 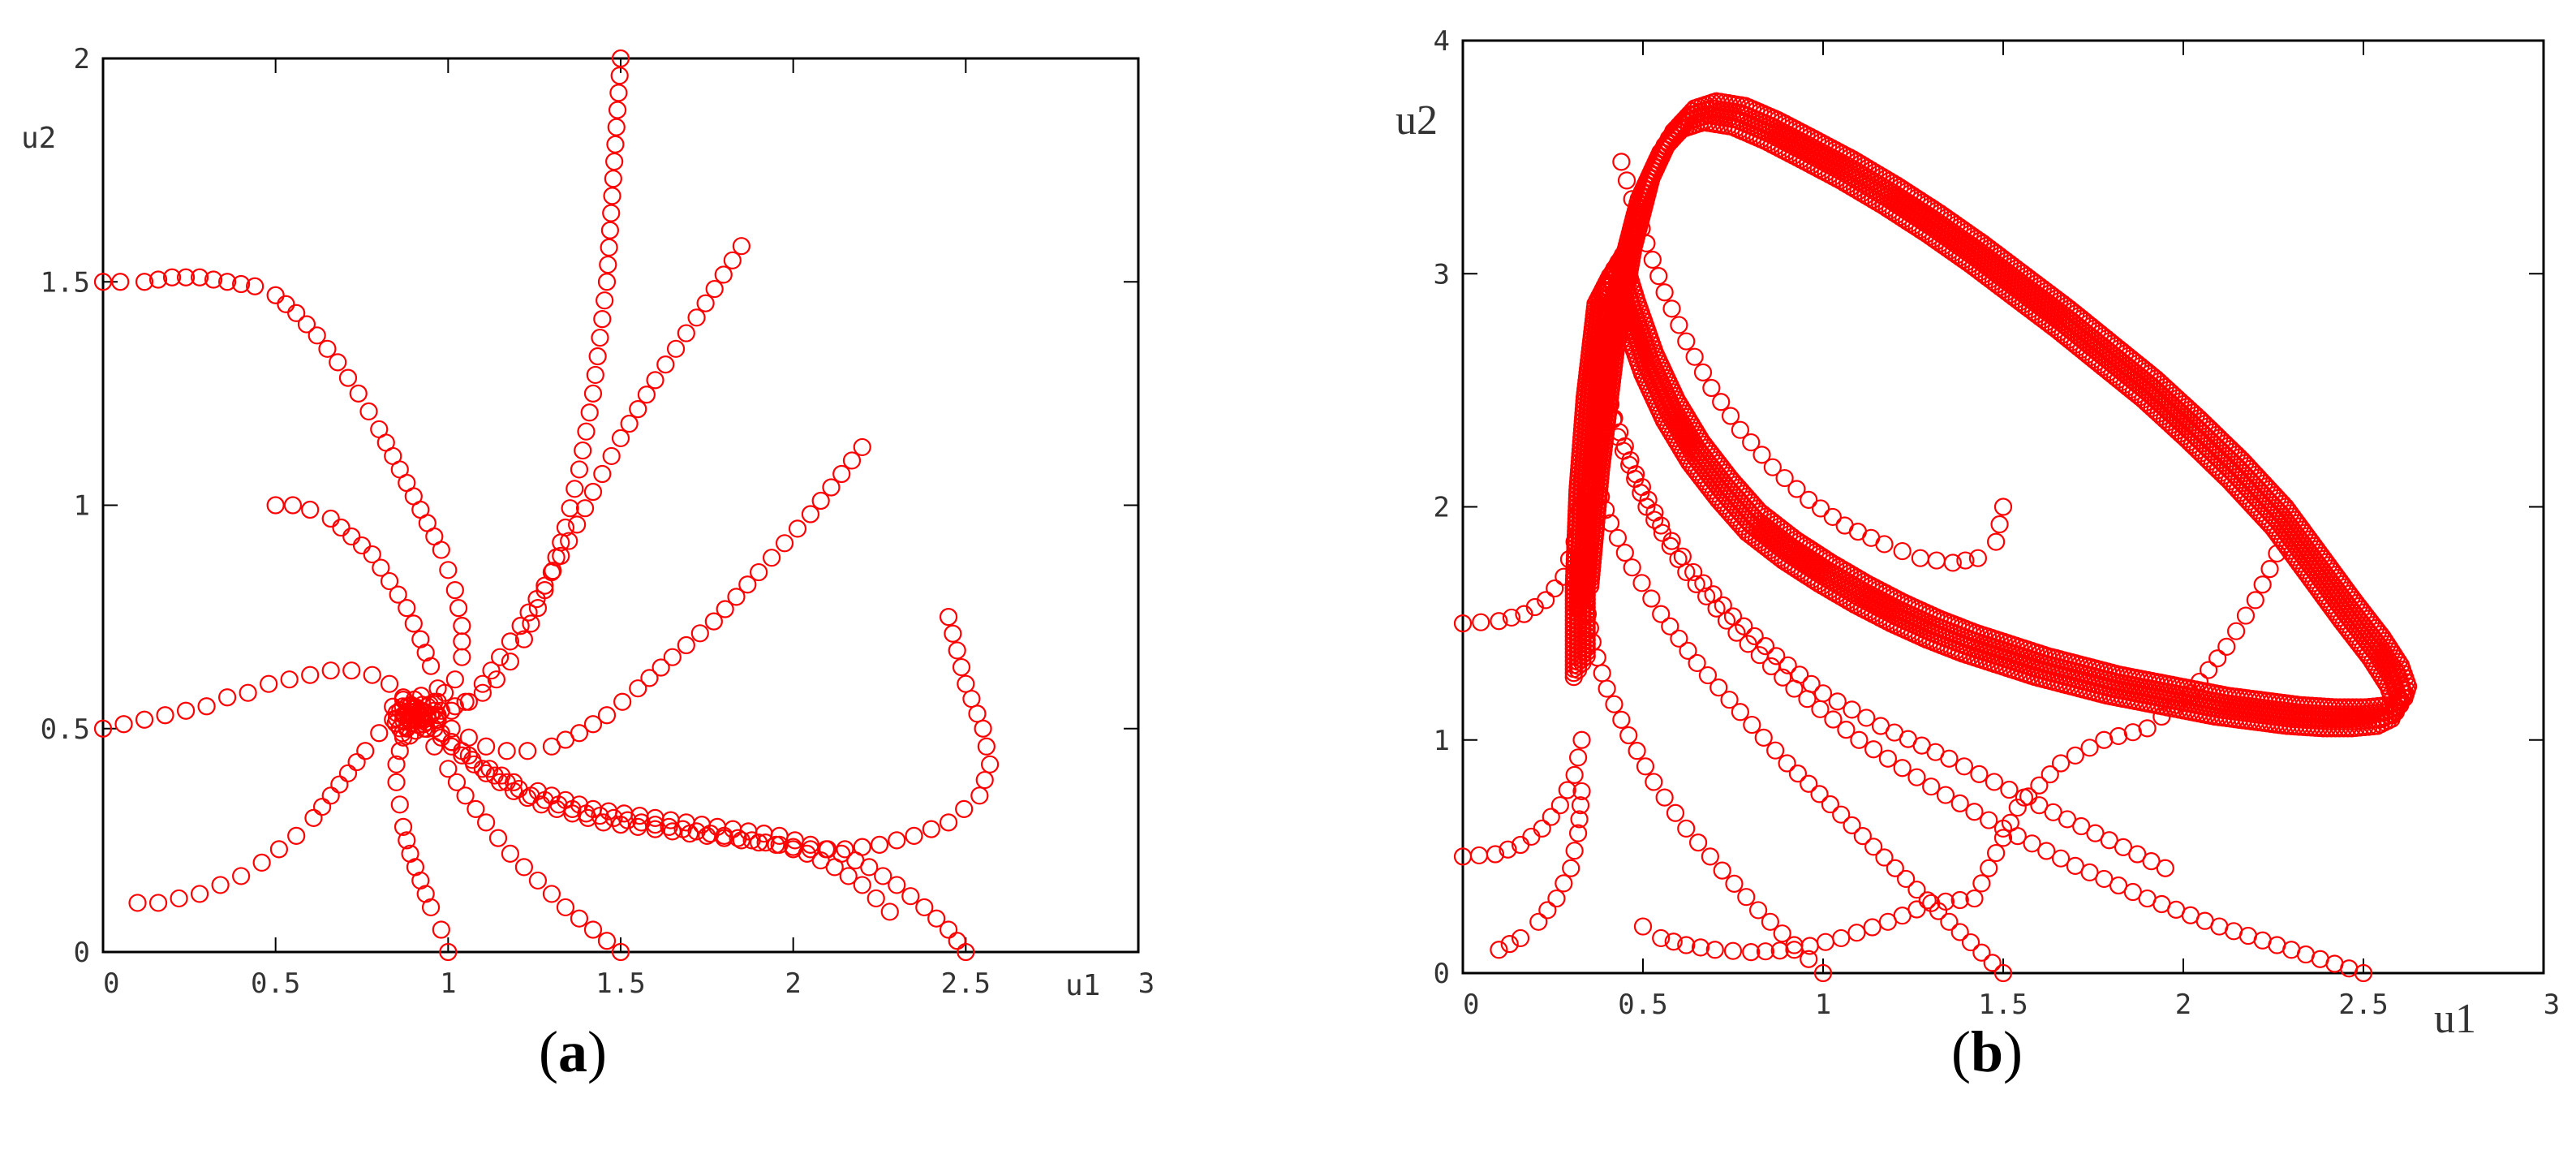 I want to click on panel-a-xtick-label: 2, so click(x=793, y=984).